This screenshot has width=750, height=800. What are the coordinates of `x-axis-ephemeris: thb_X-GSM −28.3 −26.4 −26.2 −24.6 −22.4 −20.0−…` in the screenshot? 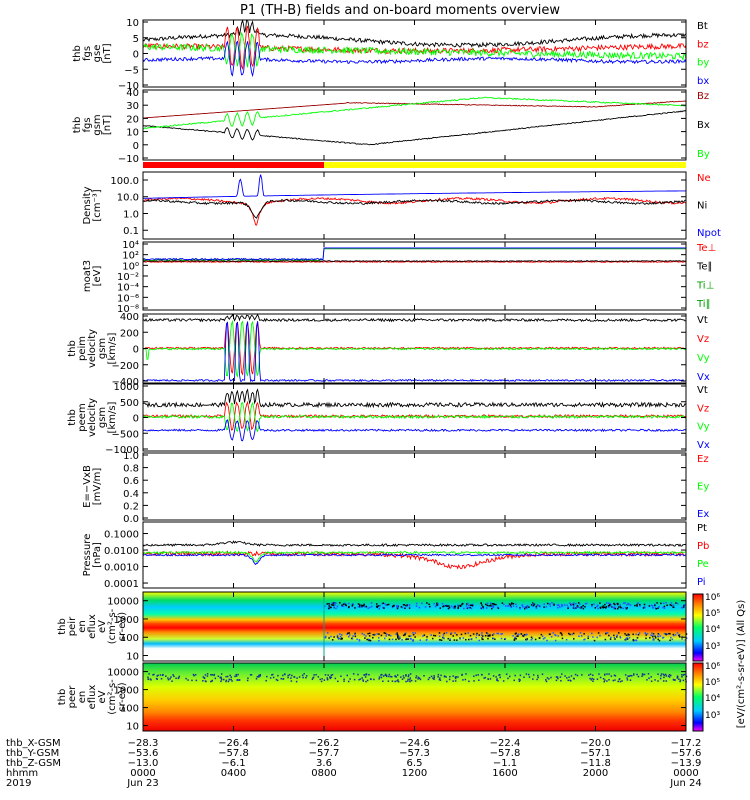 It's located at (354, 763).